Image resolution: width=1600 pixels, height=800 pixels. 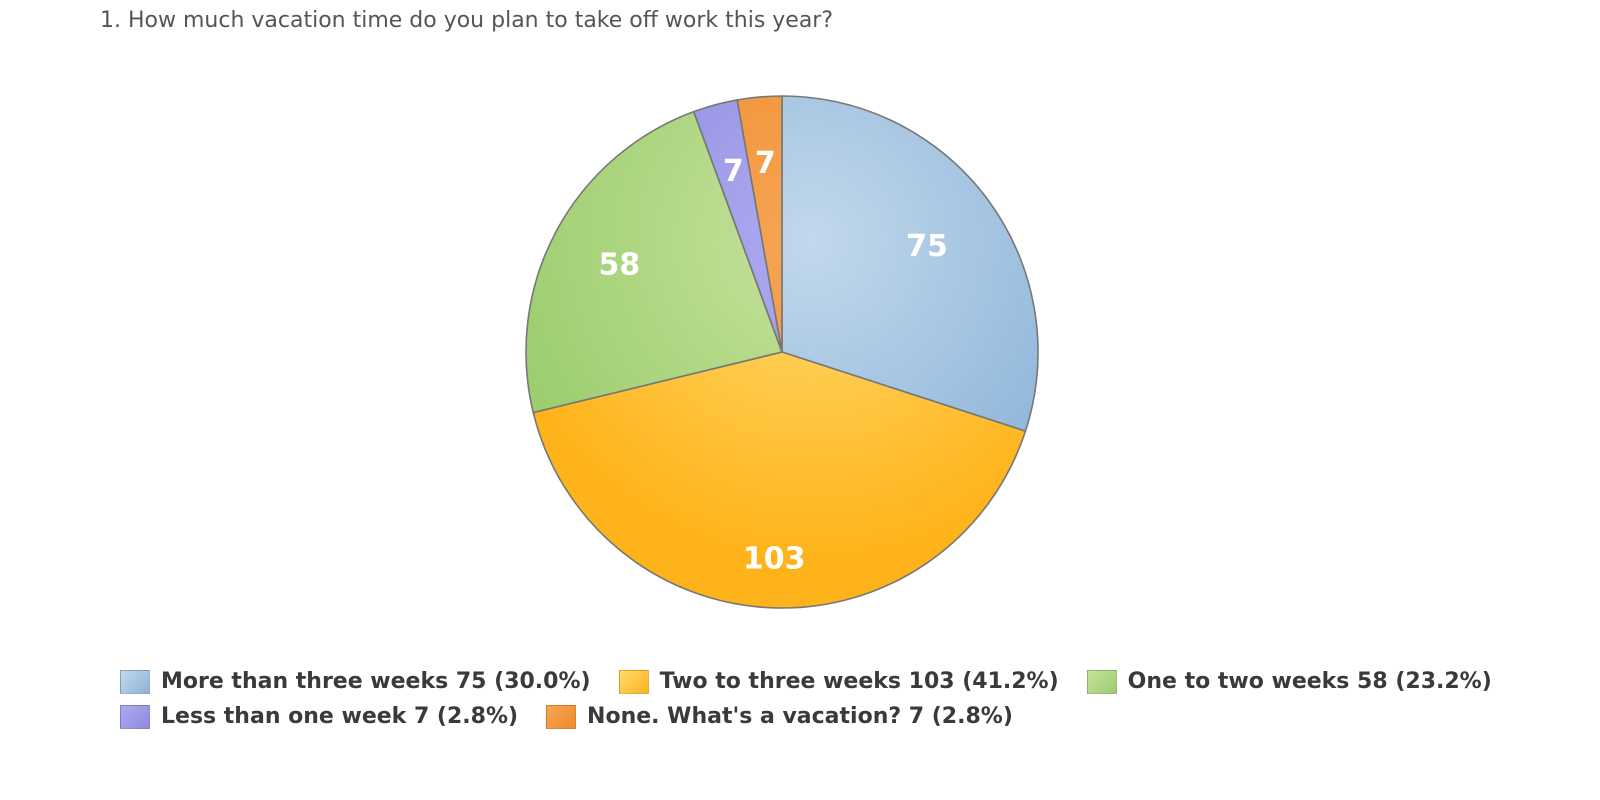 What do you see at coordinates (759, 224) in the screenshot?
I see `pie-slice-none` at bounding box center [759, 224].